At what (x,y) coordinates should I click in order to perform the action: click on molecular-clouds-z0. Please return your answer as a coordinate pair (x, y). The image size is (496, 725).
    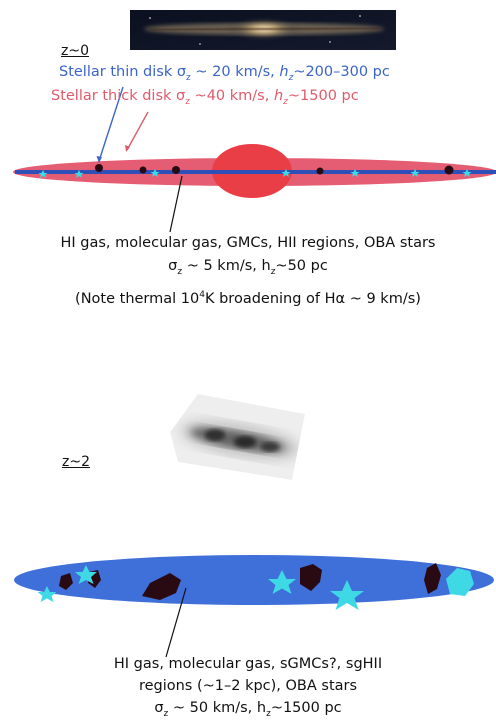
    Looking at the image, I should click on (274, 169).